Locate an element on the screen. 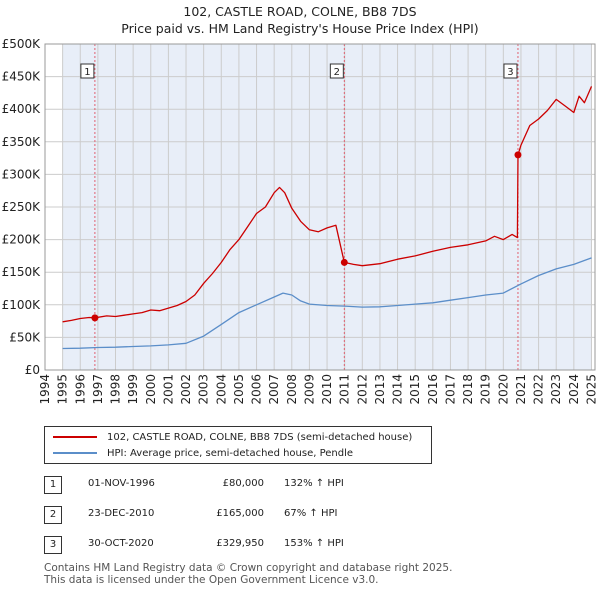 The image size is (600, 590). x-tick-label: 2017 is located at coordinates (450, 389).